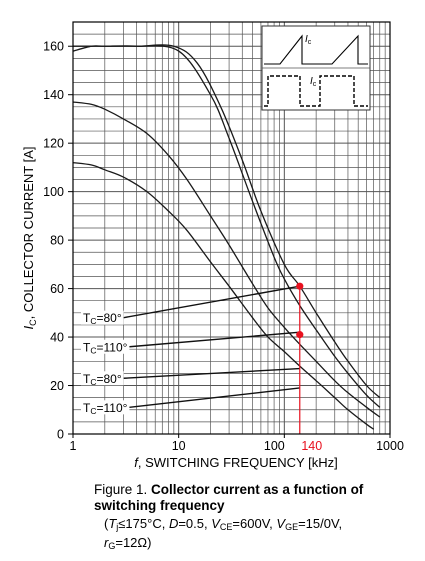 The image size is (425, 561). I want to click on inset-pulse, so click(316, 91).